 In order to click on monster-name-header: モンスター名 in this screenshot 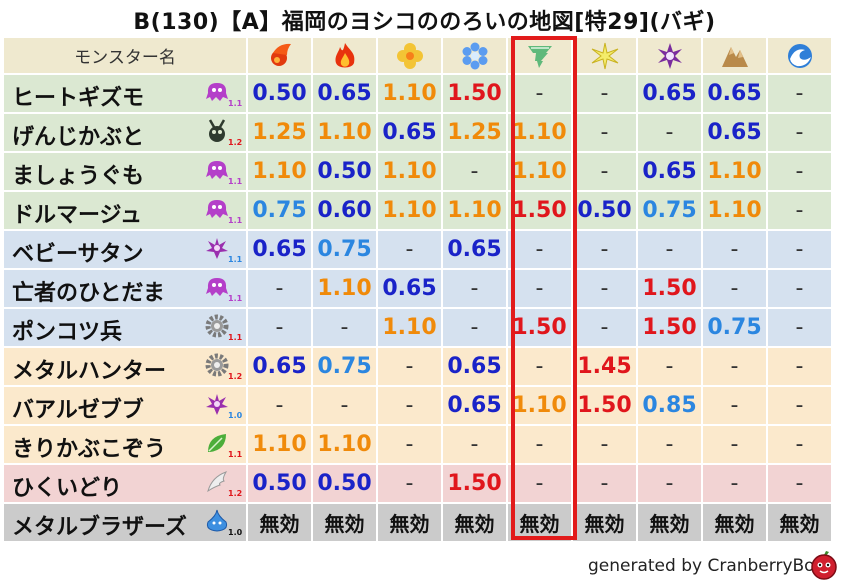, I will do `click(125, 55)`.